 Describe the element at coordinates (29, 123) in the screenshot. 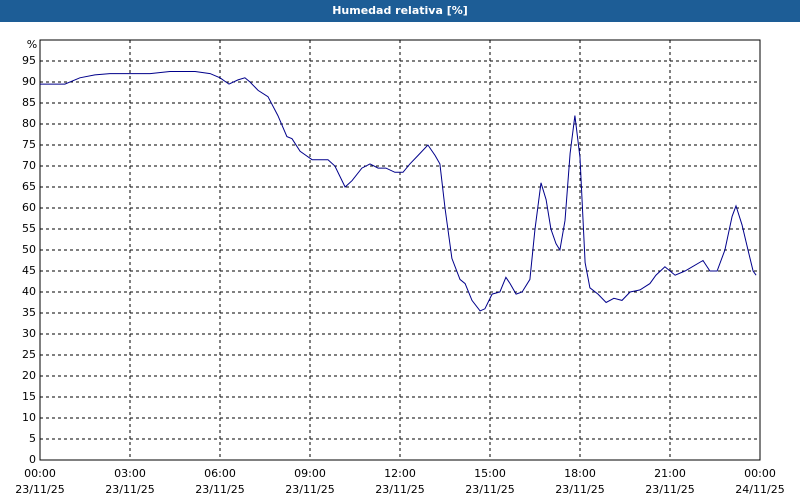

I see `y-tick-label: 80` at that location.